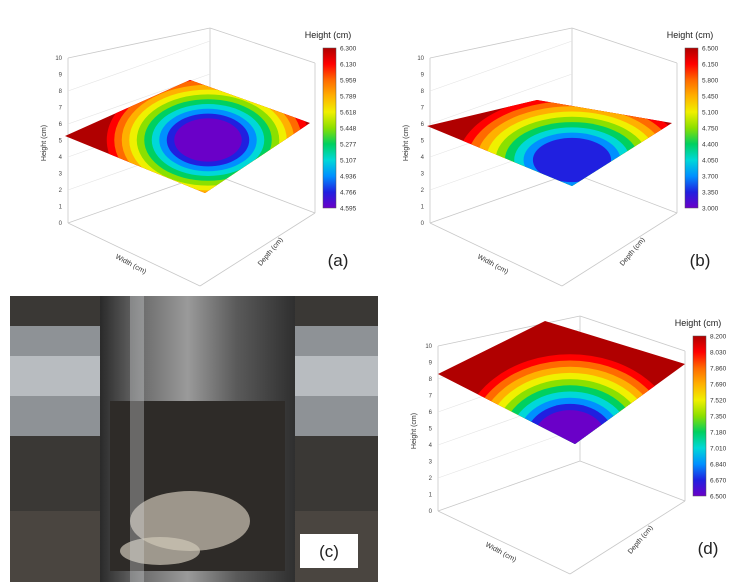 This screenshot has width=734, height=582. Describe the element at coordinates (431, 364) in the screenshot. I see `z-tick-label: 9` at that location.